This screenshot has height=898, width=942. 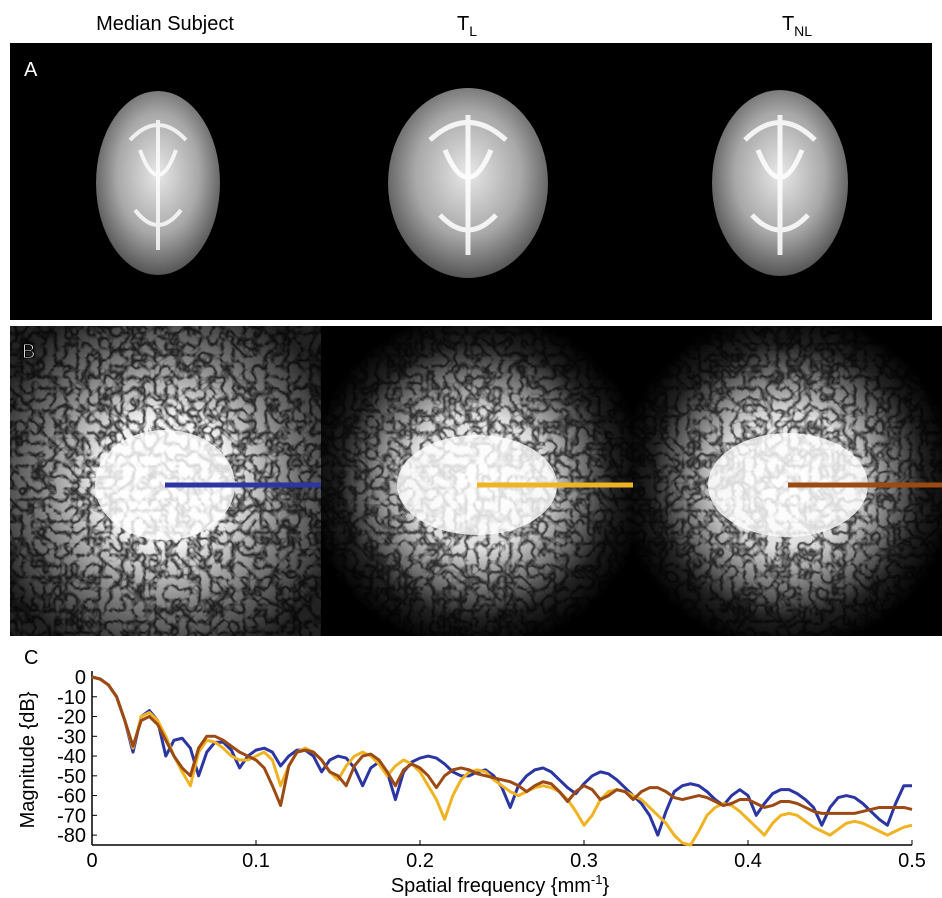 I want to click on y-tick-label: -20, so click(x=71, y=718).